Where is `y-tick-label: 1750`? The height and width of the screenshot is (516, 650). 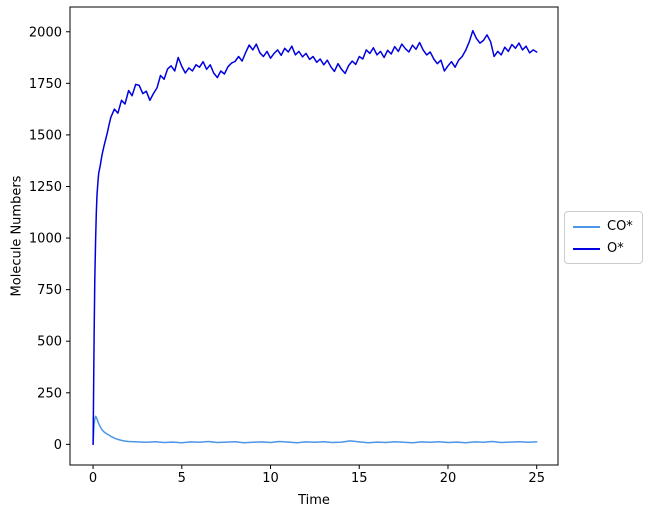 y-tick-label: 1750 is located at coordinates (45, 84).